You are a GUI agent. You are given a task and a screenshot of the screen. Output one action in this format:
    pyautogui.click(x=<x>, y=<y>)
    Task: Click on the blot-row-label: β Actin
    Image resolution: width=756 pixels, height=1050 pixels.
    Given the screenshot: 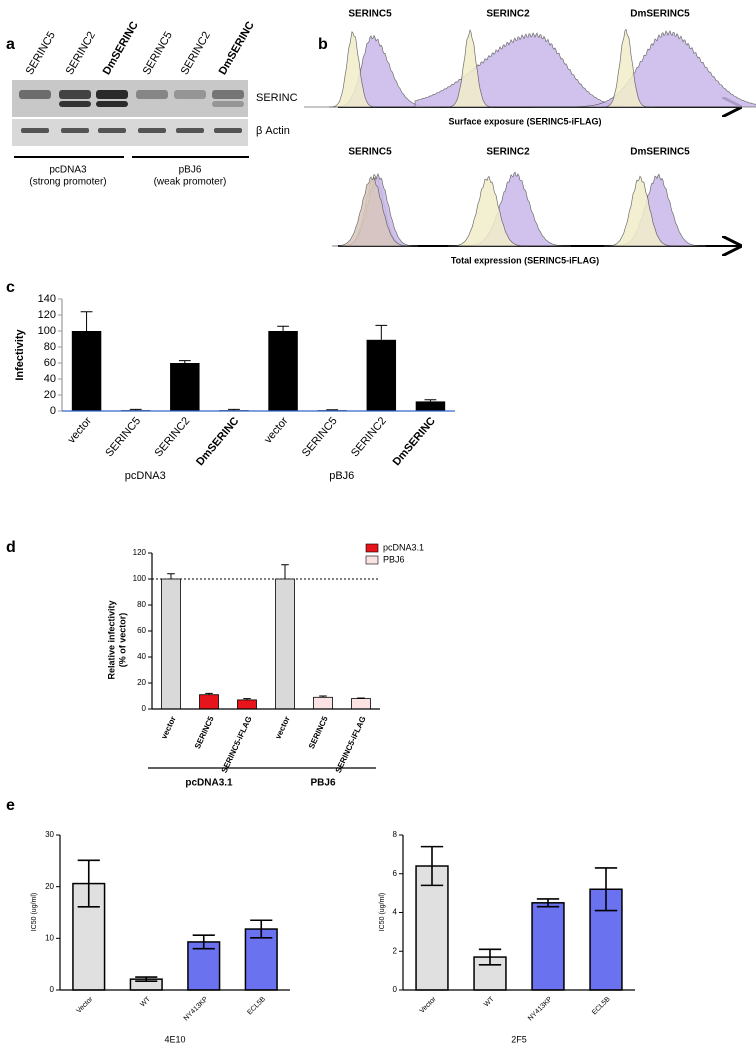 What is the action you would take?
    pyautogui.click(x=273, y=131)
    